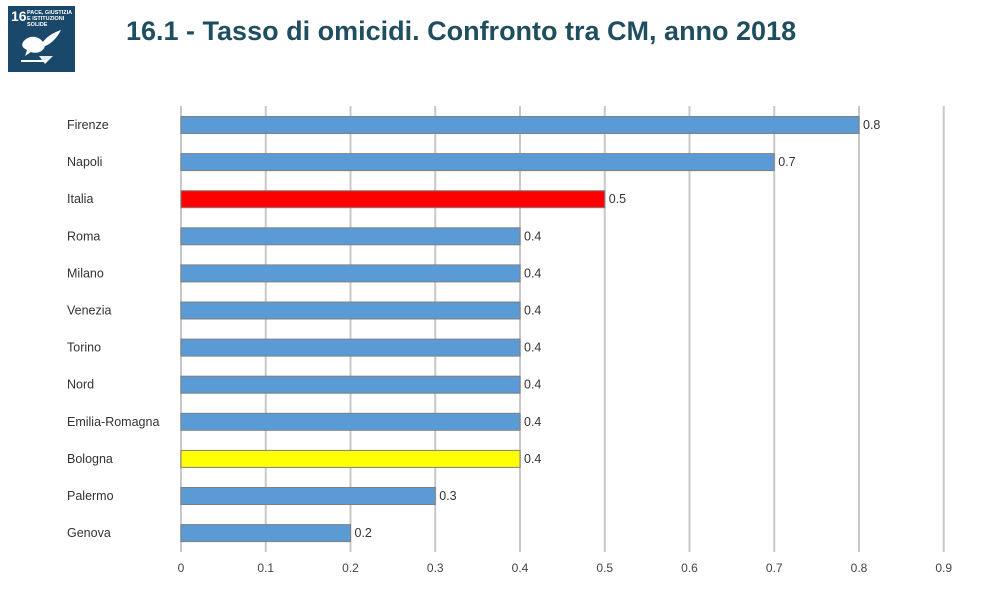 The height and width of the screenshot is (602, 1000). Describe the element at coordinates (85, 273) in the screenshot. I see `category-label: Milano` at that location.